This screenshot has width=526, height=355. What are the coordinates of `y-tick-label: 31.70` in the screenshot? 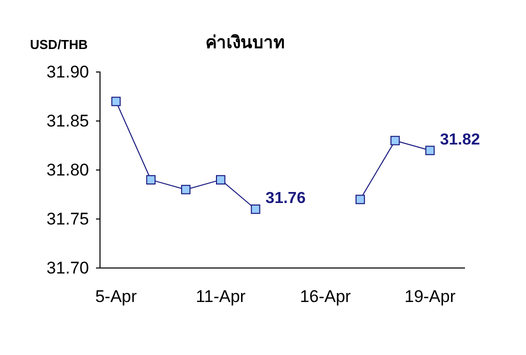 It's located at (67, 268).